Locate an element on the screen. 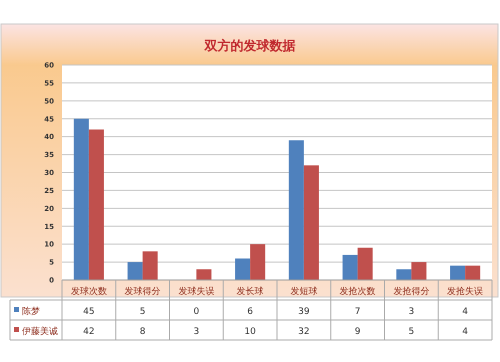 This screenshot has width=500, height=362. data-label: 39 is located at coordinates (304, 312).